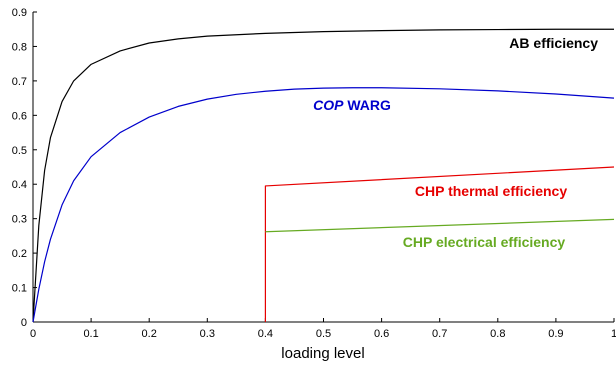 The image size is (616, 369). What do you see at coordinates (19, 116) in the screenshot?
I see `y-tick-label: 0.6` at bounding box center [19, 116].